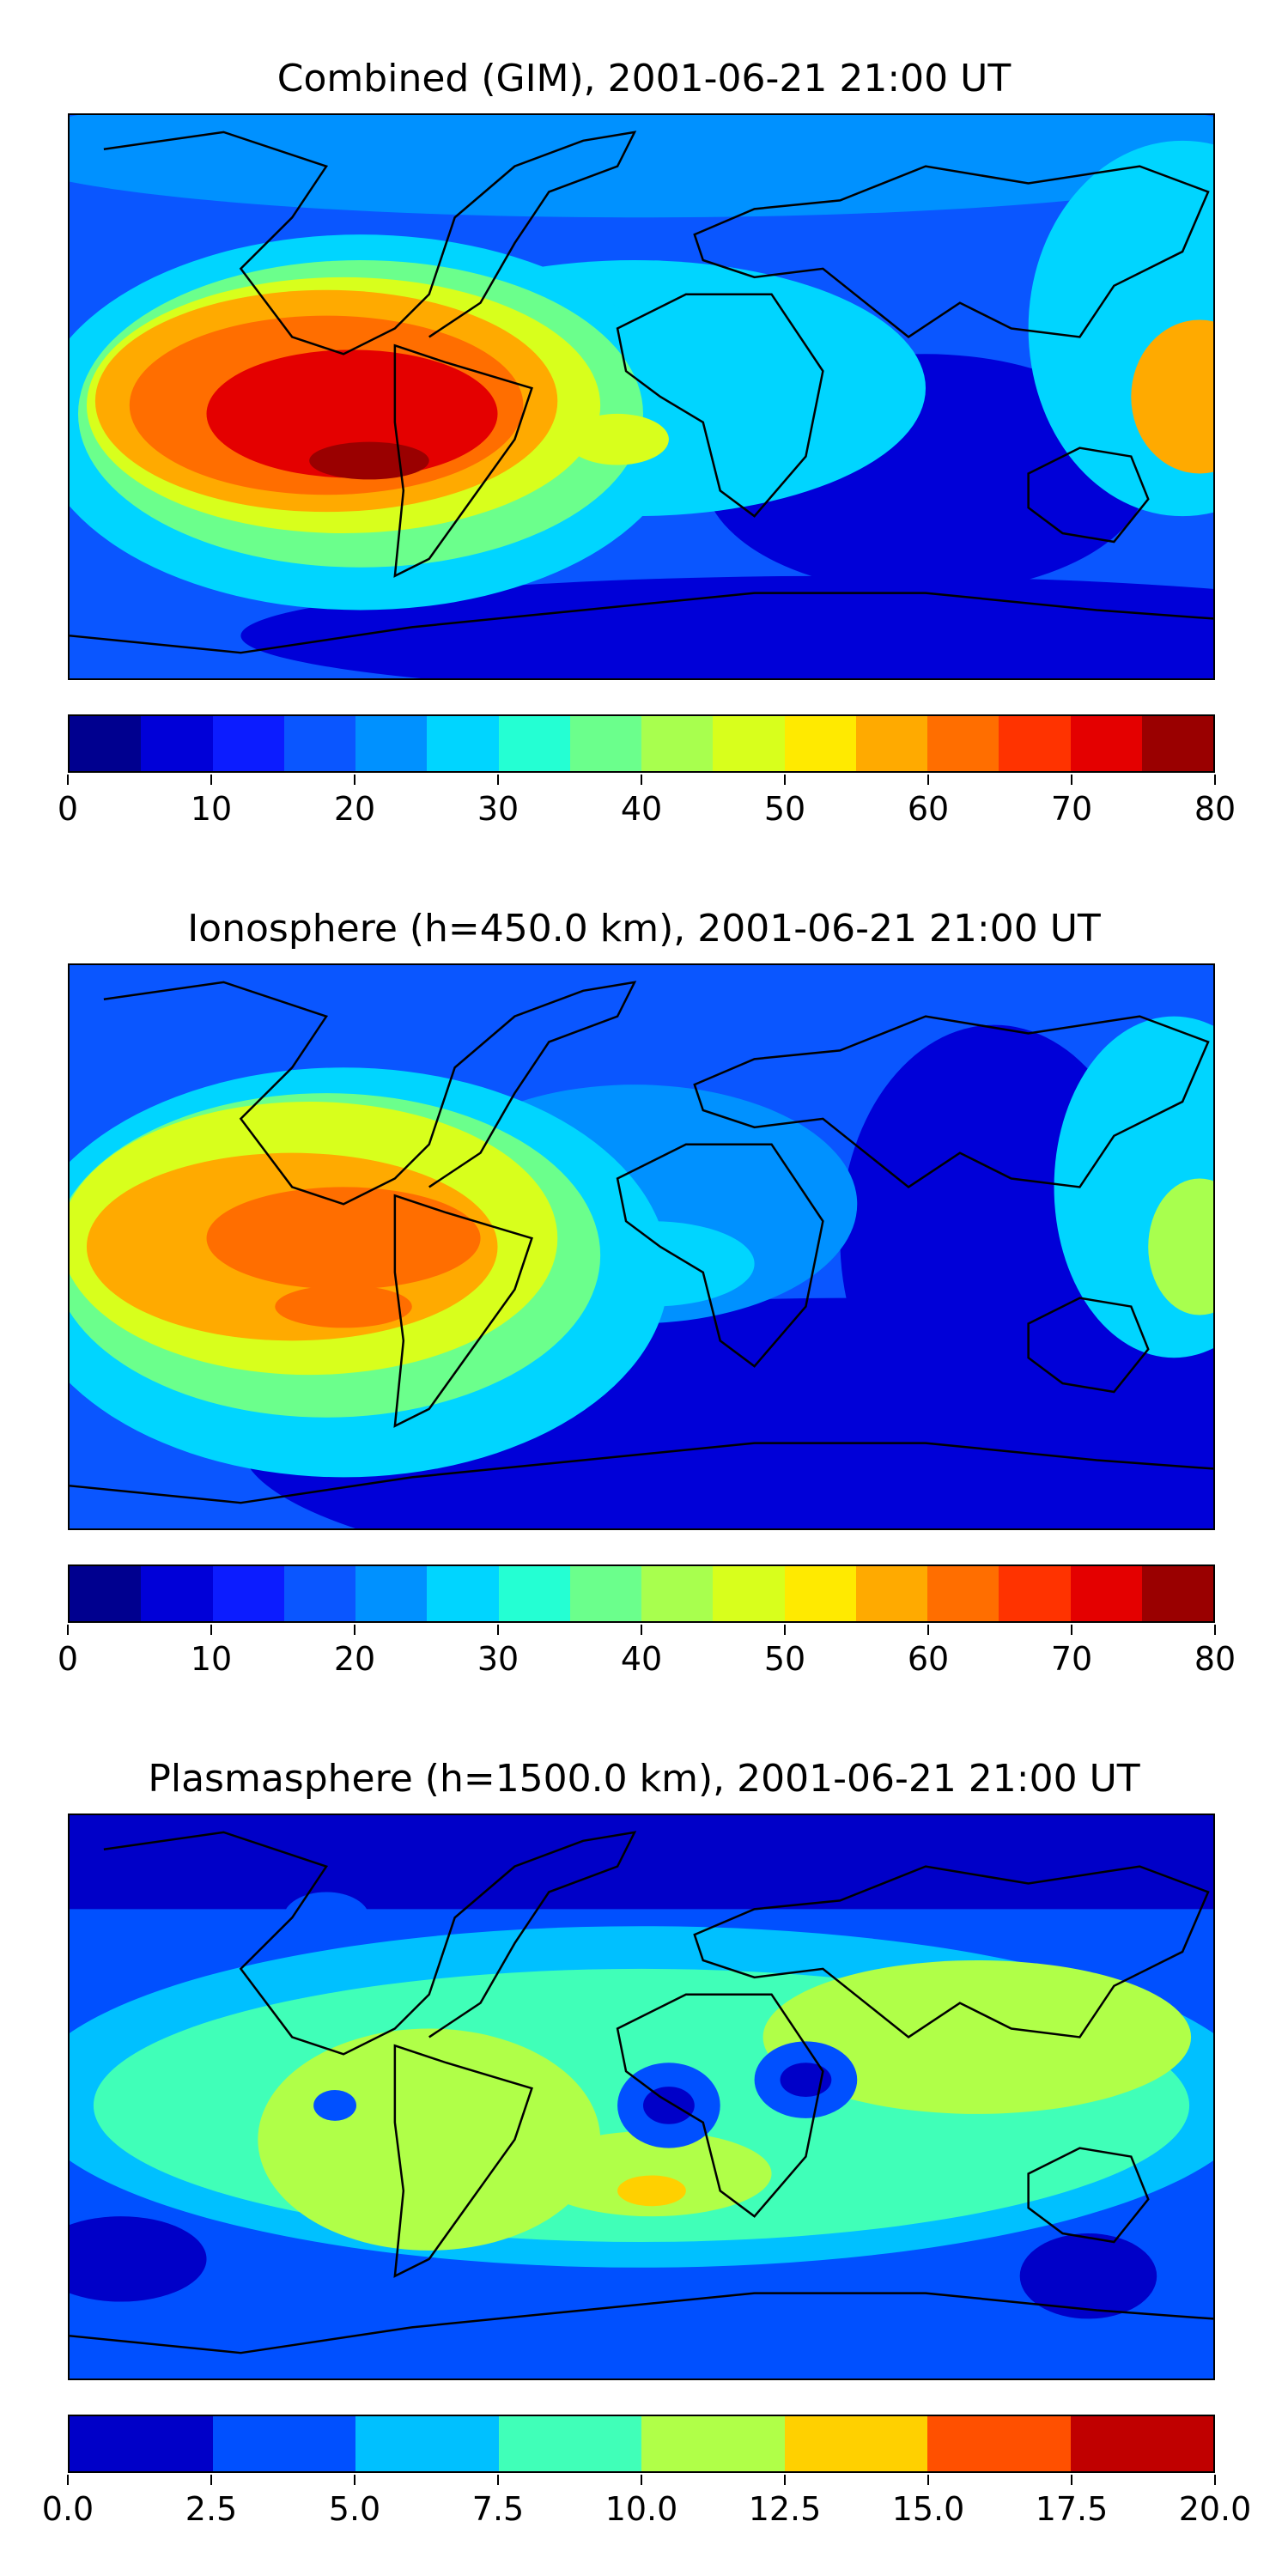 The image size is (1288, 2576). Describe the element at coordinates (641, 2509) in the screenshot. I see `colorbar-tick-label: 10.0` at that location.